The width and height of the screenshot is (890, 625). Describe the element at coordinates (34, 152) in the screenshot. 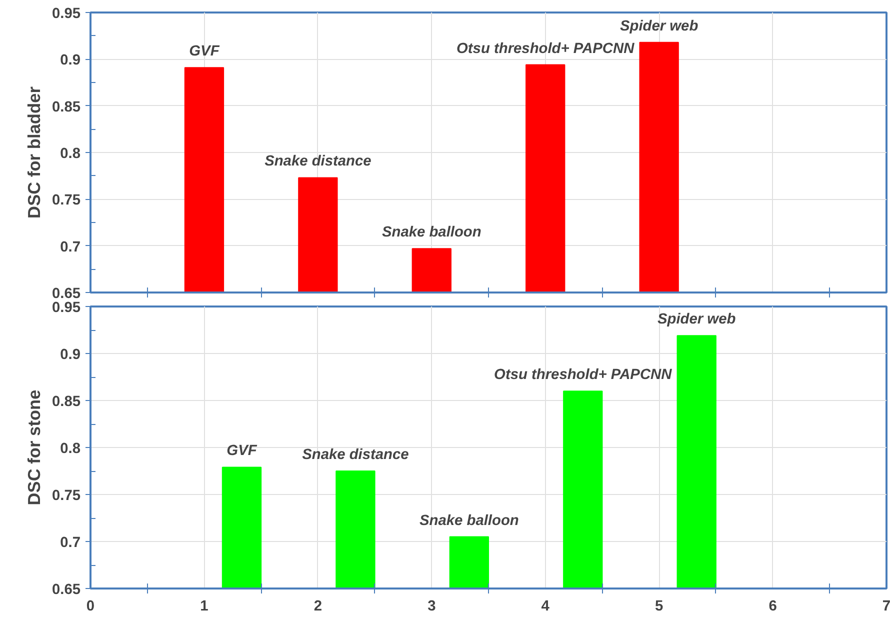

I see `y-axis-title: DSC for bladder` at that location.